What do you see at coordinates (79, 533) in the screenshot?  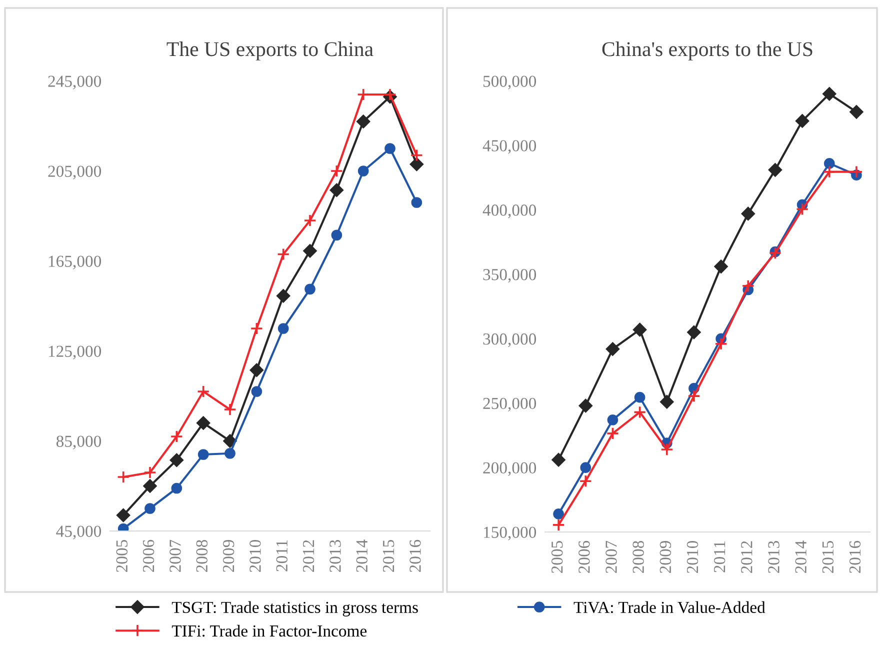 I see `y-tick-label: 45,000` at bounding box center [79, 533].